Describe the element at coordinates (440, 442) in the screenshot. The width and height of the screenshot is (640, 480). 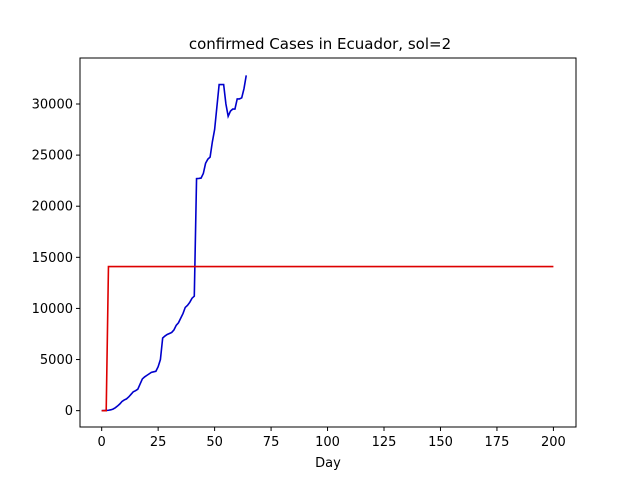
I see `x-tick-label: 150` at that location.